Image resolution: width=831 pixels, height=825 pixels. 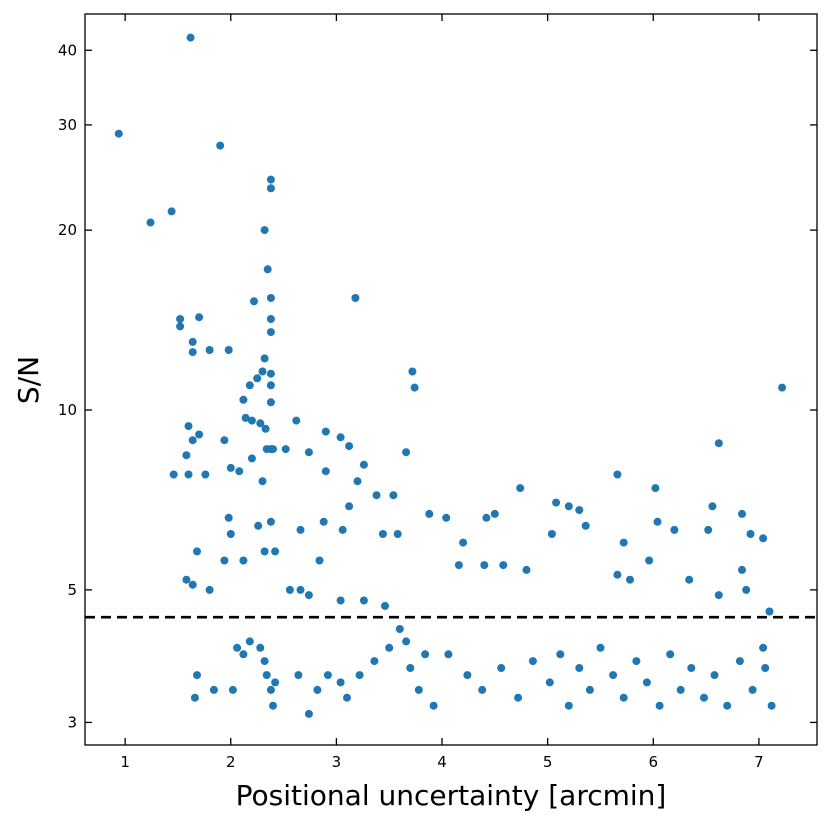 What do you see at coordinates (72, 590) in the screenshot?
I see `y-tick-label: 5` at bounding box center [72, 590].